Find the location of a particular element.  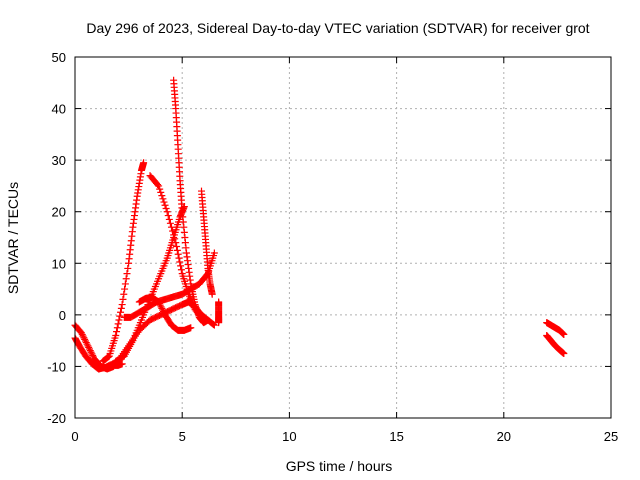

y-tick-label: -20 is located at coordinates (56, 418).